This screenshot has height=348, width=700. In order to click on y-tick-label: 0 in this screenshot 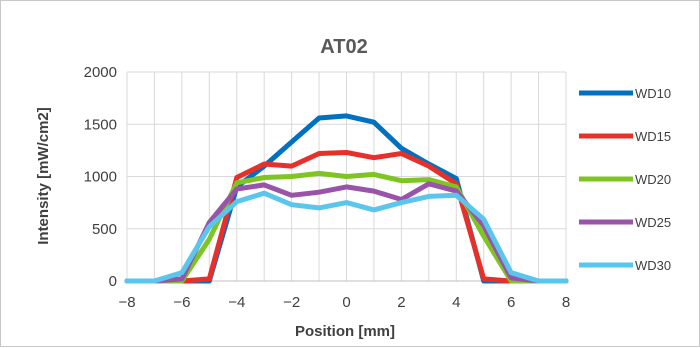, I will do `click(113, 281)`.